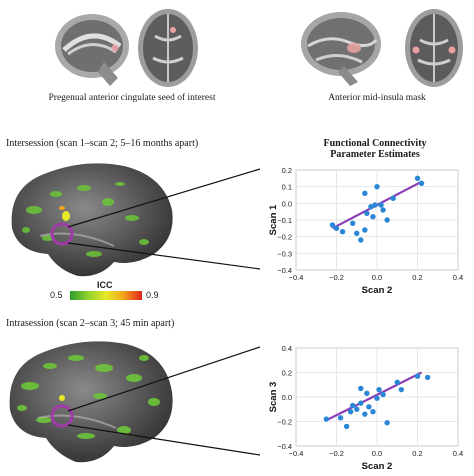 This screenshot has width=474, height=476. What do you see at coordinates (273, 397) in the screenshot?
I see `y-axis-label: Scan 3` at bounding box center [273, 397].